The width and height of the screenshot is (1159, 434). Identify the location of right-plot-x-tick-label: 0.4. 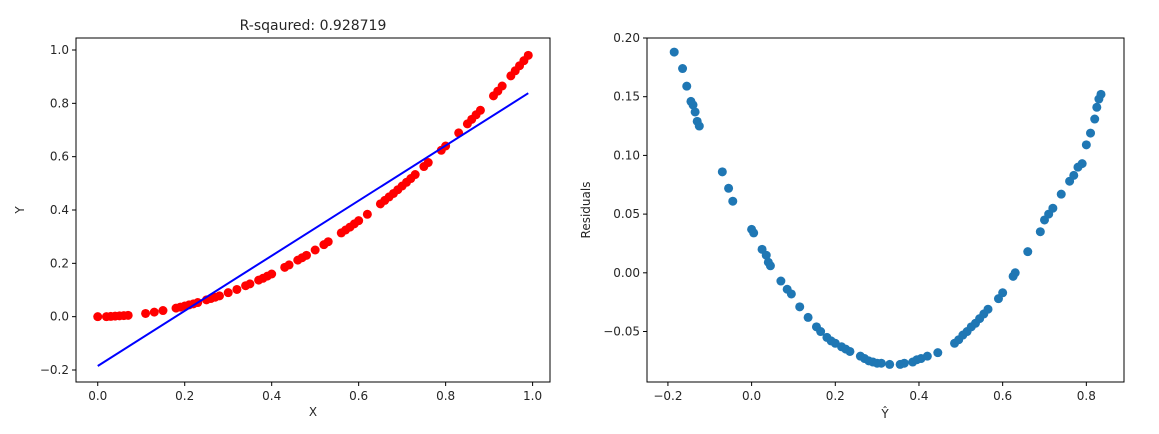
(918, 396).